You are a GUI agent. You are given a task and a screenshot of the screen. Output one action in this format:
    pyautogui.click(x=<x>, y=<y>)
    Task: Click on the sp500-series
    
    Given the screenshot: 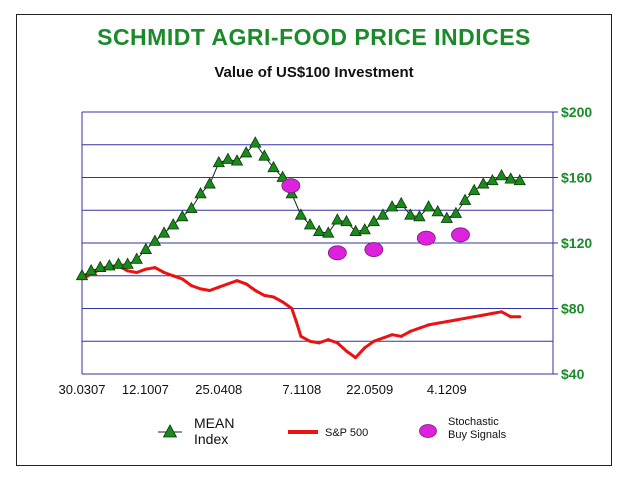 What is the action you would take?
    pyautogui.click(x=301, y=312)
    